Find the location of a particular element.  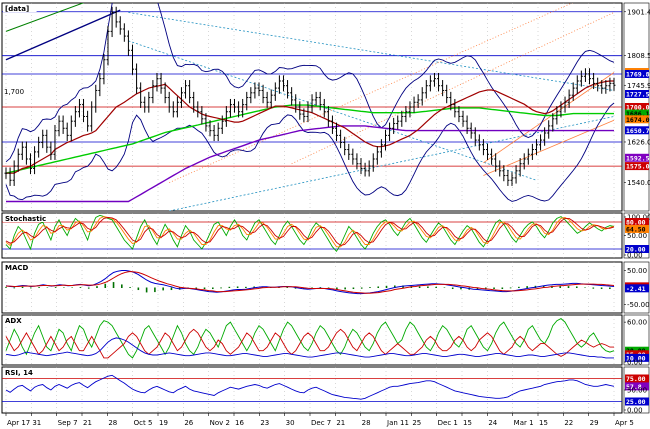

series-di-line is located at coordinates (310, 338).